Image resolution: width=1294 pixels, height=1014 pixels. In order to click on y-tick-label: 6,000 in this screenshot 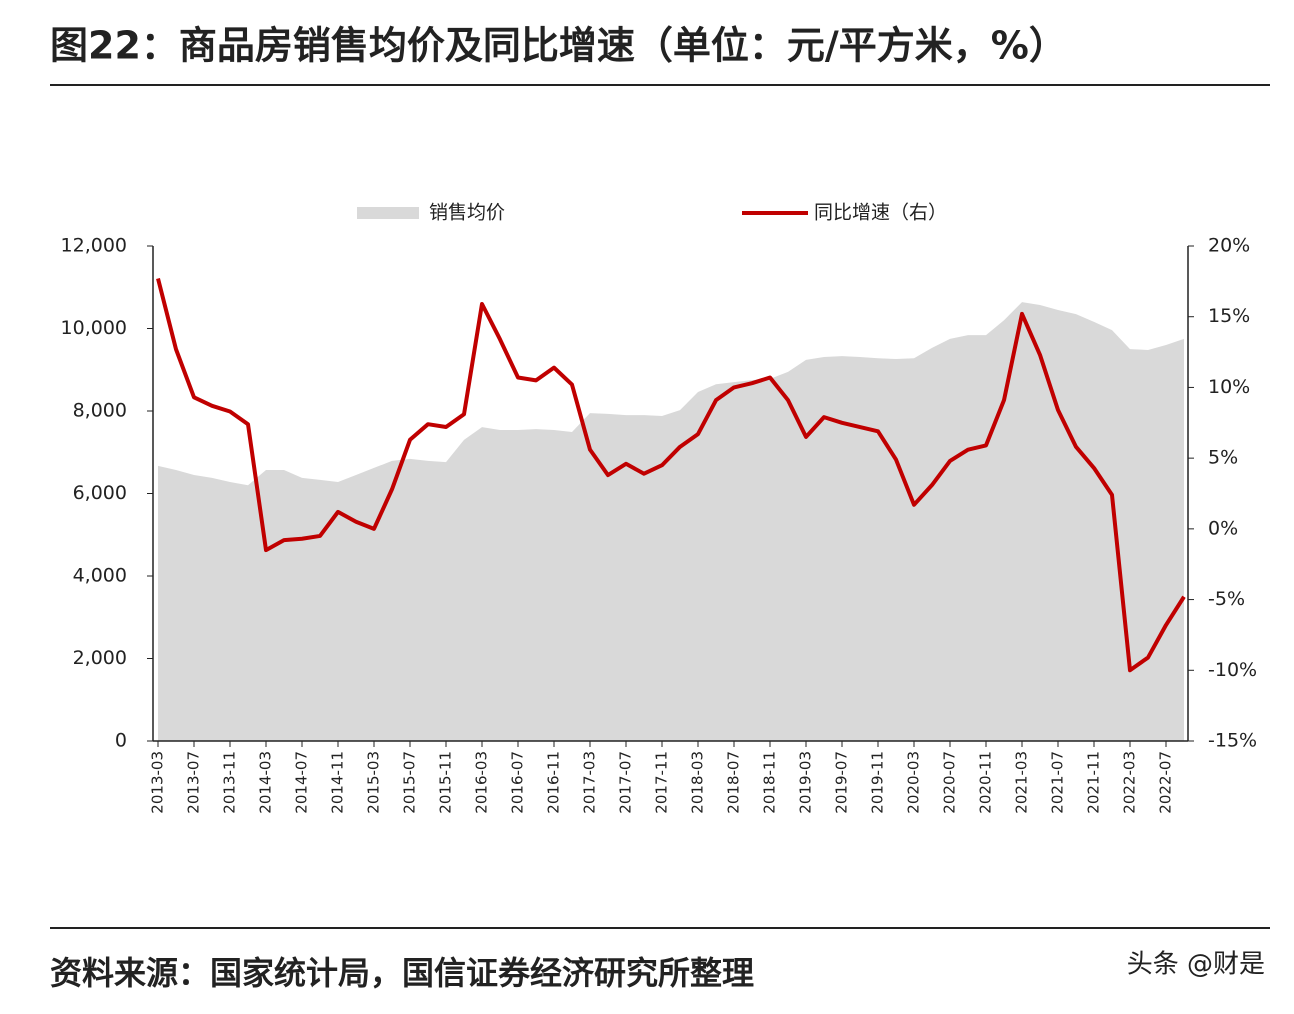, I will do `click(100, 493)`.